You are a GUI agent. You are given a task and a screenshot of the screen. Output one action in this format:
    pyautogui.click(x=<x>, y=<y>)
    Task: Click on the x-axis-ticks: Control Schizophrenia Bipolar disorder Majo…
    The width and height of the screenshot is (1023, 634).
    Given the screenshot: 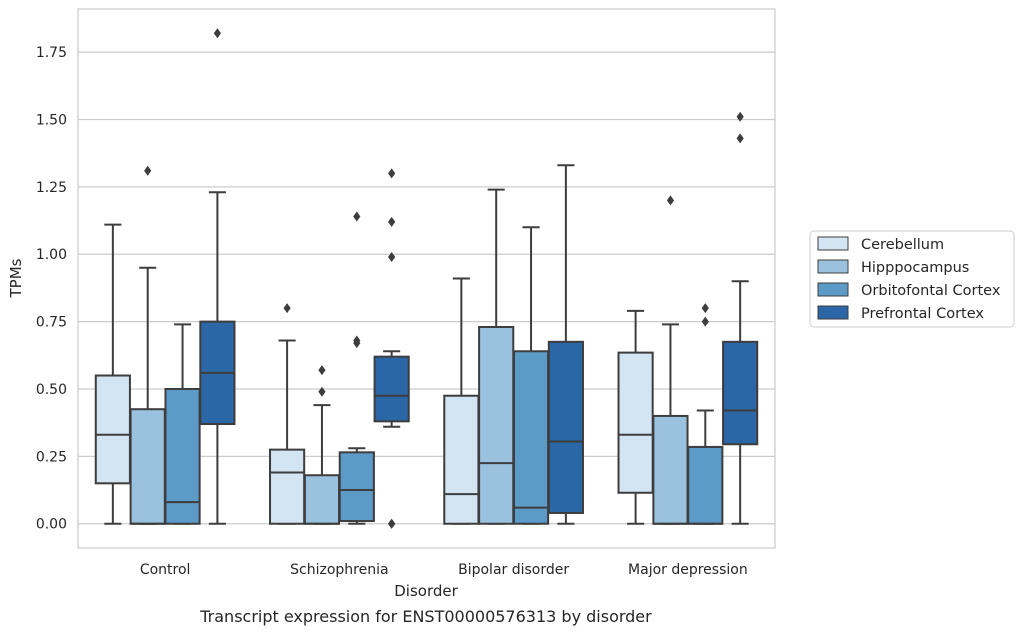 What is the action you would take?
    pyautogui.click(x=444, y=570)
    